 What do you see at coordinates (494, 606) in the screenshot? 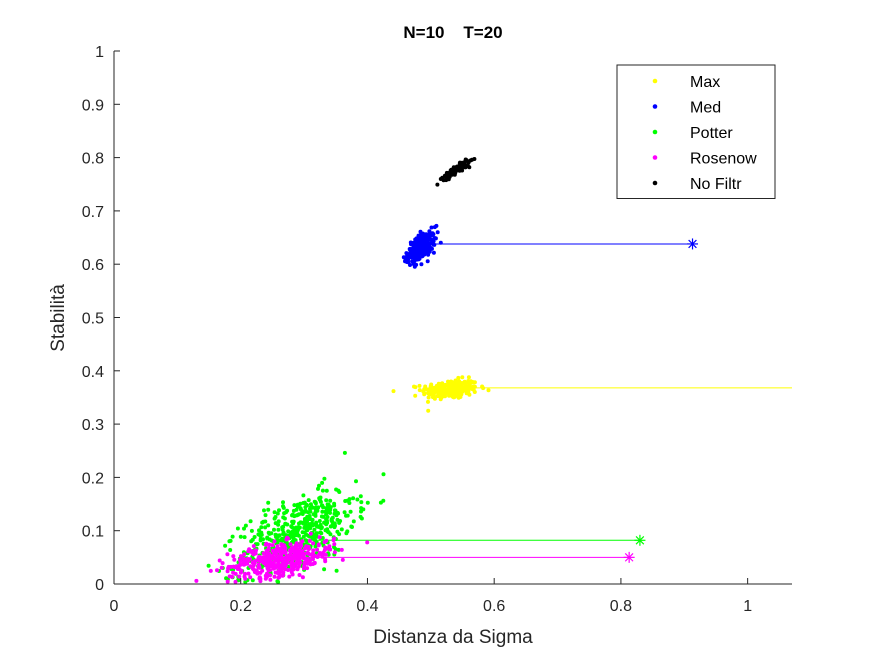
I see `x-tick-label: 0.6` at bounding box center [494, 606].